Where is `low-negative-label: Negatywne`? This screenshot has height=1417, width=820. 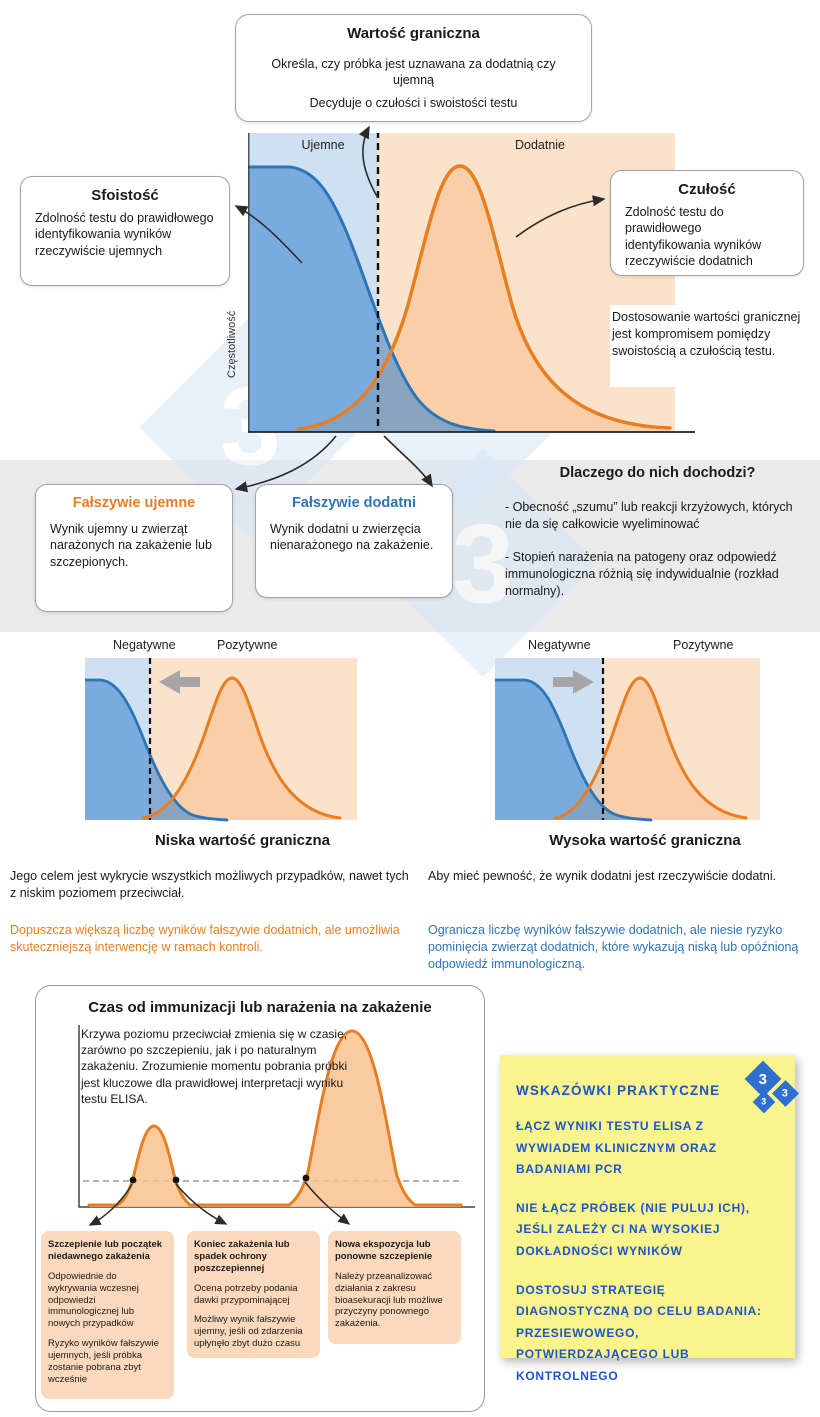
low-negative-label: Negatywne is located at coordinates (144, 645).